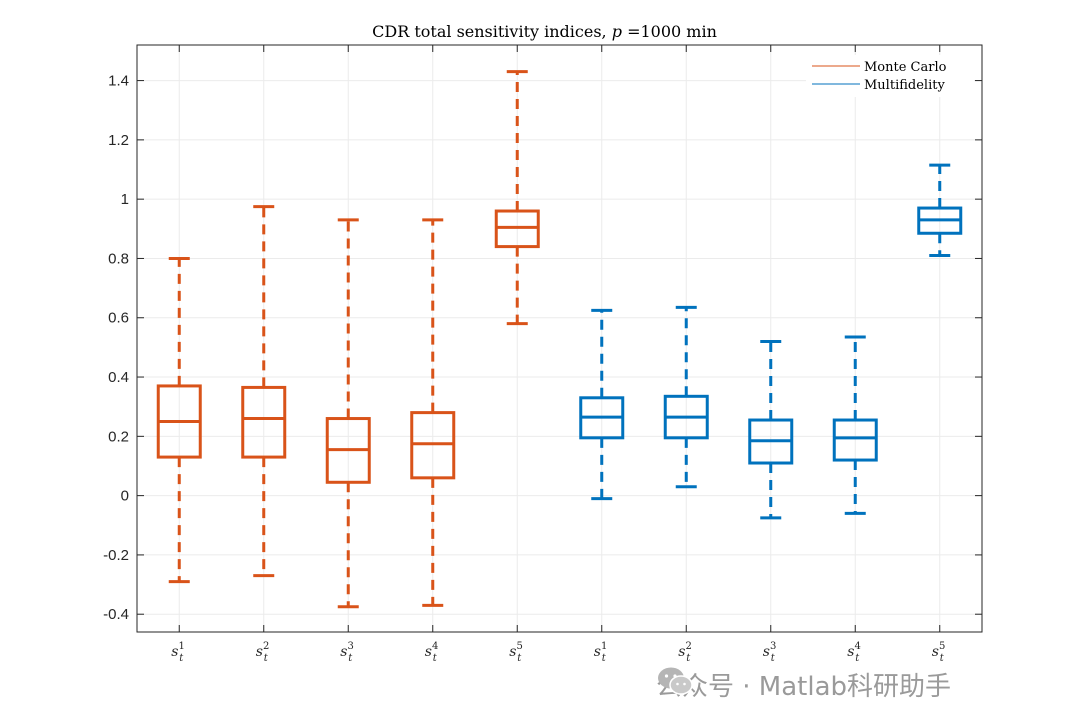 This screenshot has width=1080, height=725. I want to click on y-tick-label: 1.2, so click(118, 140).